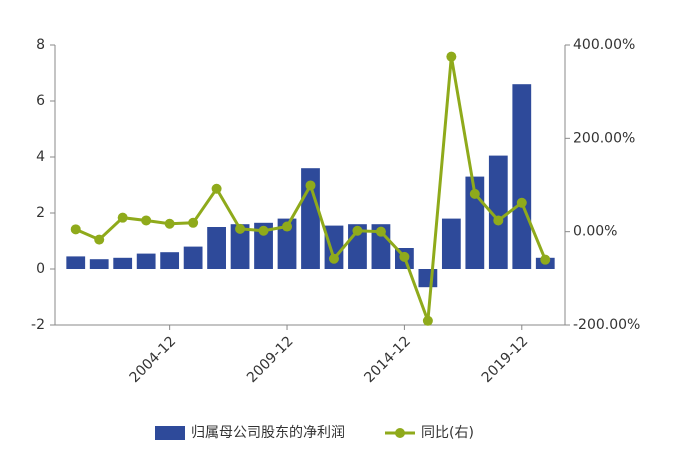  Describe the element at coordinates (604, 138) in the screenshot. I see `y2-tick-label: 200.00%` at that location.